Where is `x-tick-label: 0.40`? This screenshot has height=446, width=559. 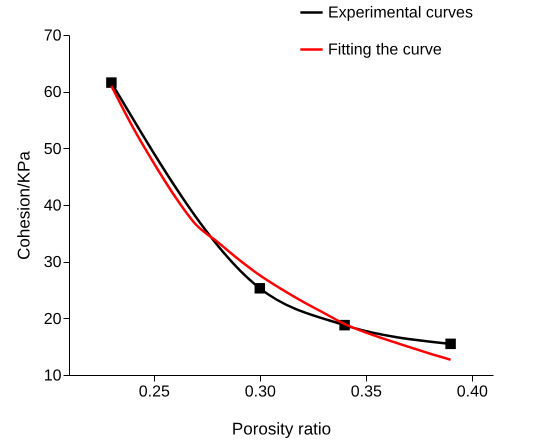 x-tick-label: 0.40 is located at coordinates (472, 392).